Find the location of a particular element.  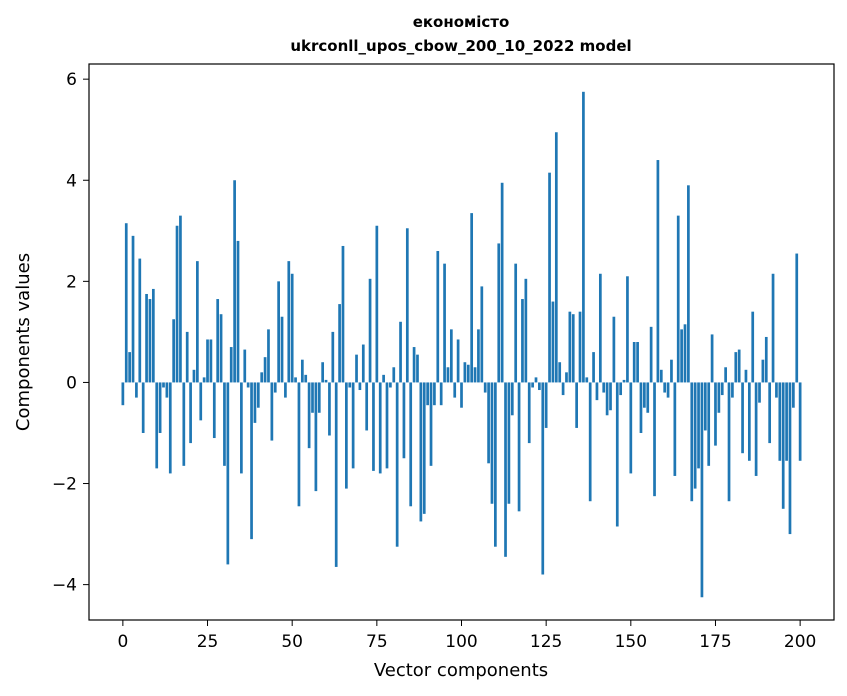

y-tick-label: 6 is located at coordinates (71, 80).